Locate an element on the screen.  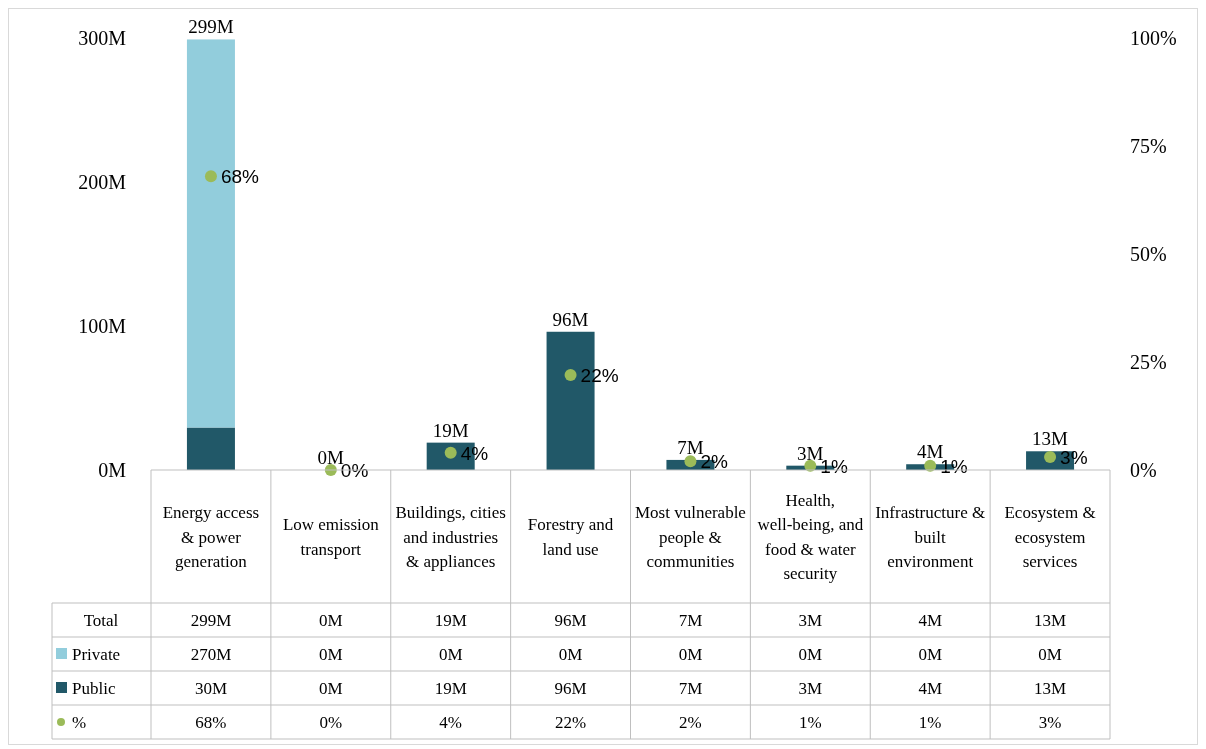
legend-label: Private is located at coordinates (96, 654).